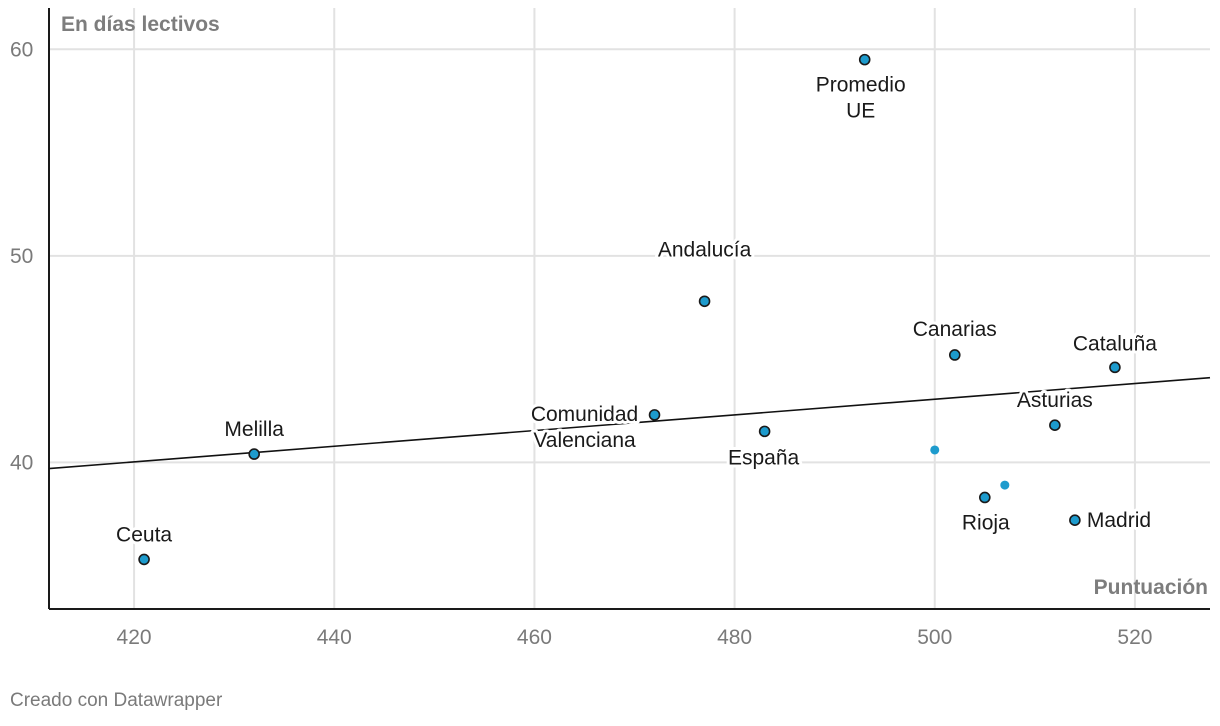  Describe the element at coordinates (861, 98) in the screenshot. I see `point-label: Promedio UE` at that location.